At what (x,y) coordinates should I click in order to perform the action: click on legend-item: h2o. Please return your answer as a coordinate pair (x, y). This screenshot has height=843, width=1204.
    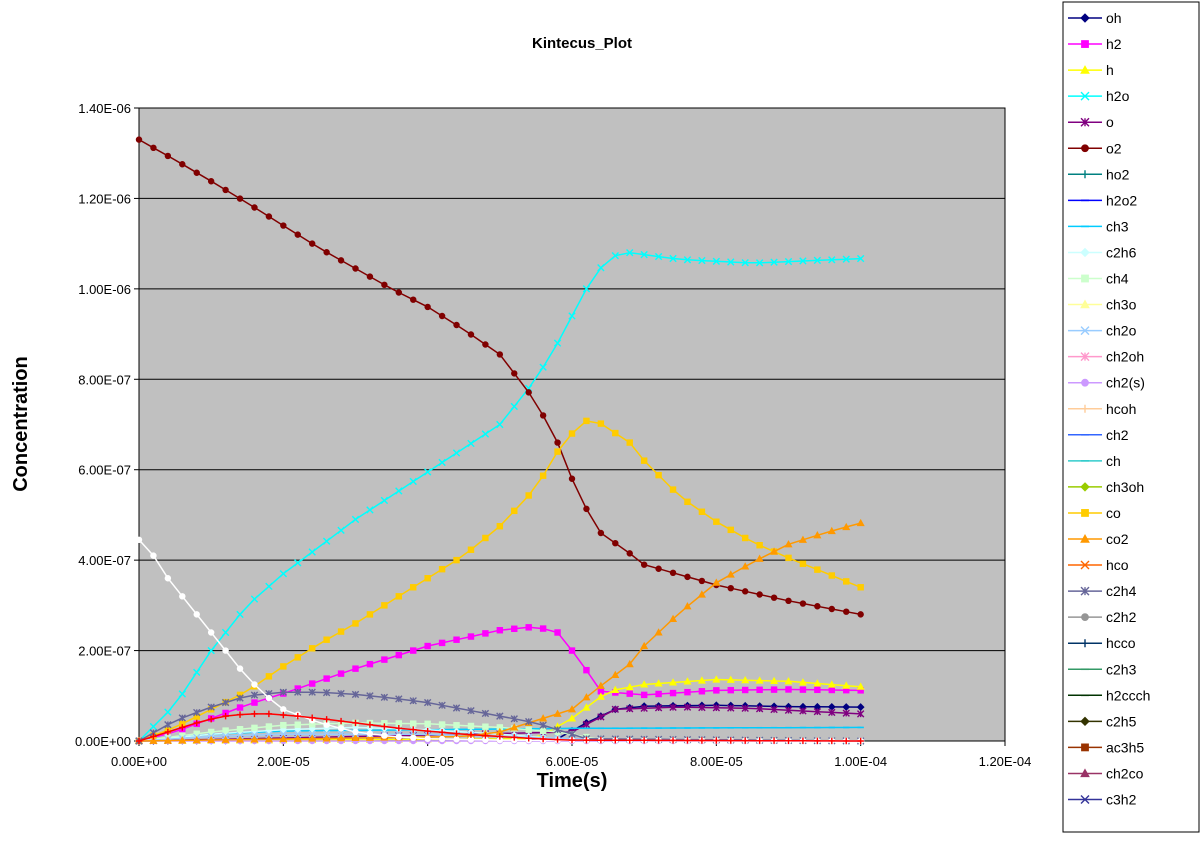
    Looking at the image, I should click on (1099, 96).